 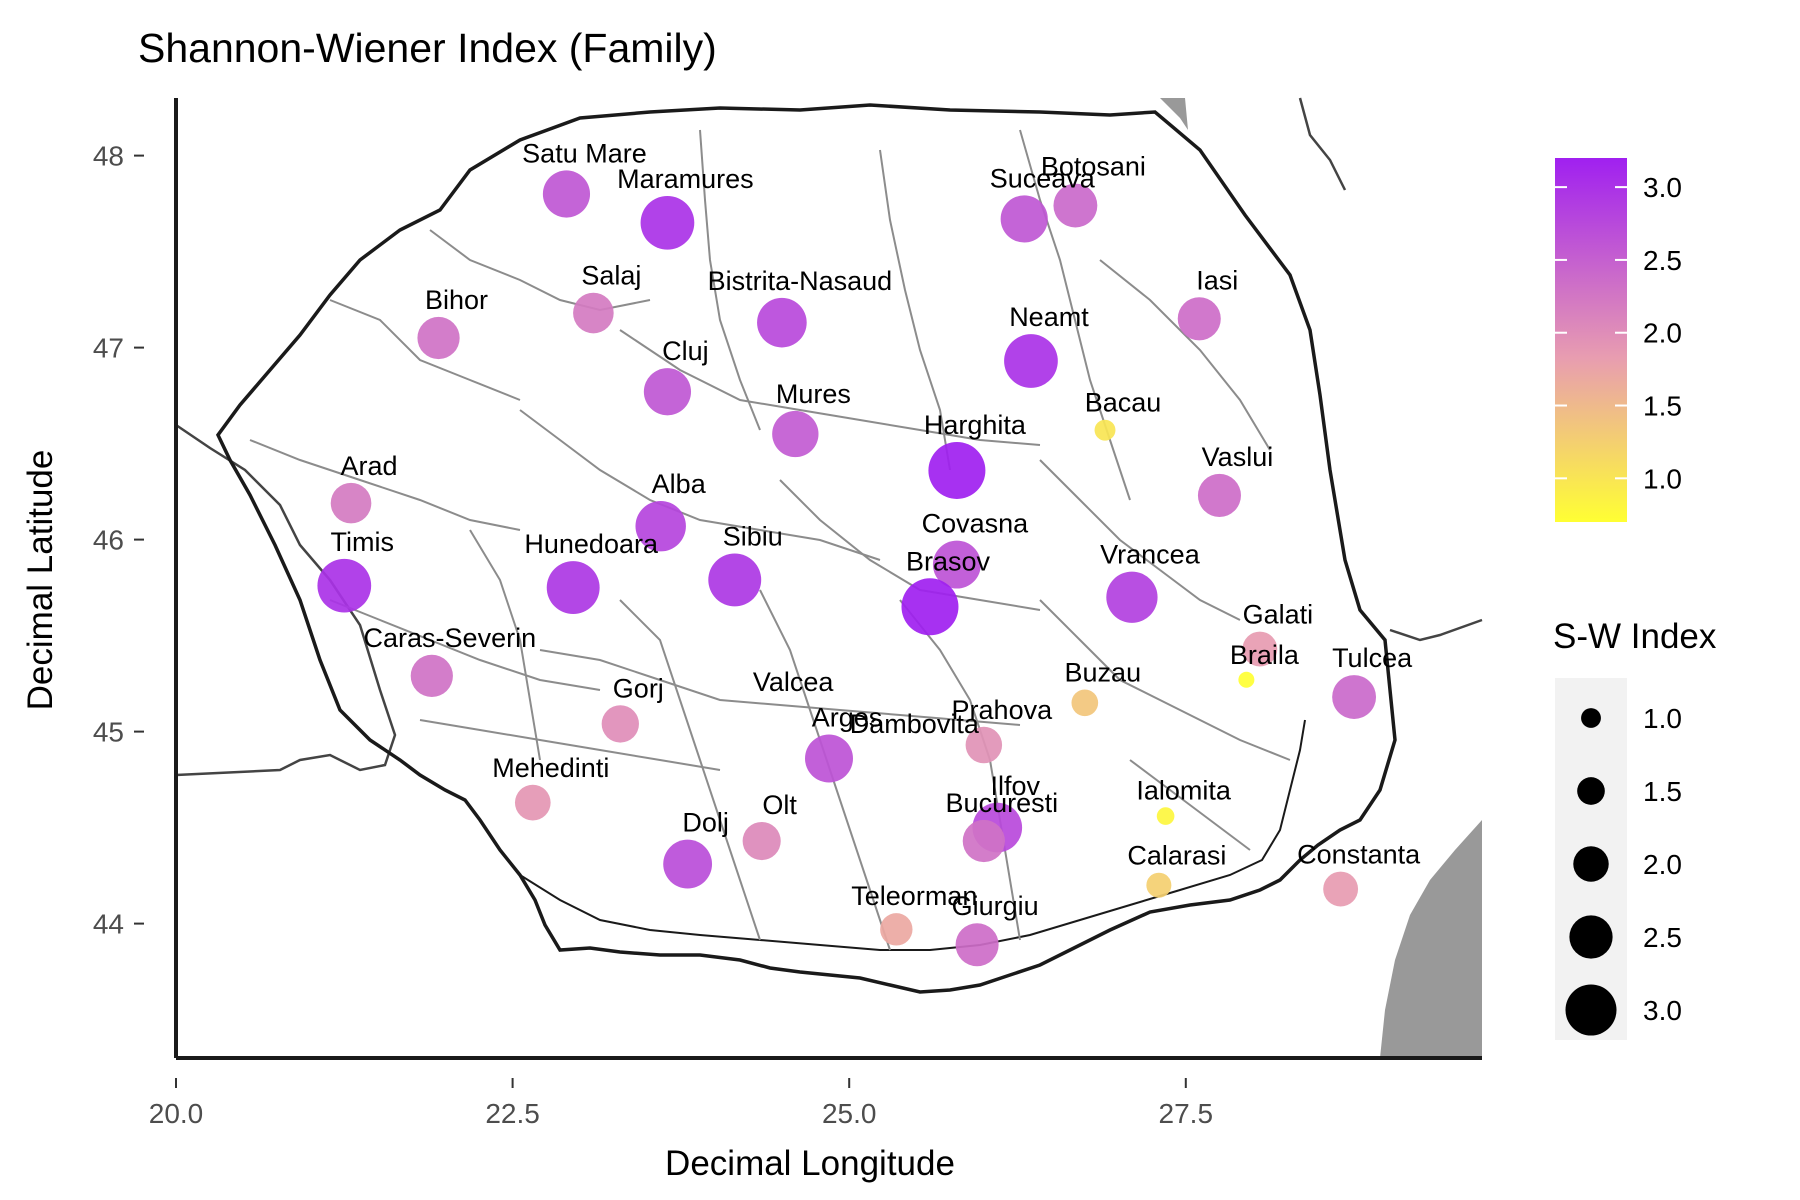 What do you see at coordinates (976, 524) in the screenshot?
I see `point-label: Covasna` at bounding box center [976, 524].